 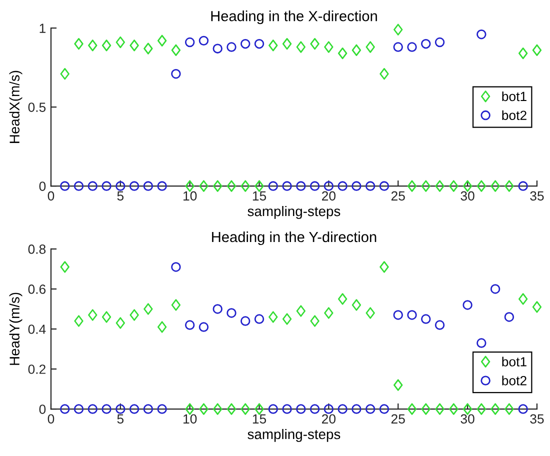 What do you see at coordinates (43, 28) in the screenshot?
I see `y-tick-label: 1` at bounding box center [43, 28].